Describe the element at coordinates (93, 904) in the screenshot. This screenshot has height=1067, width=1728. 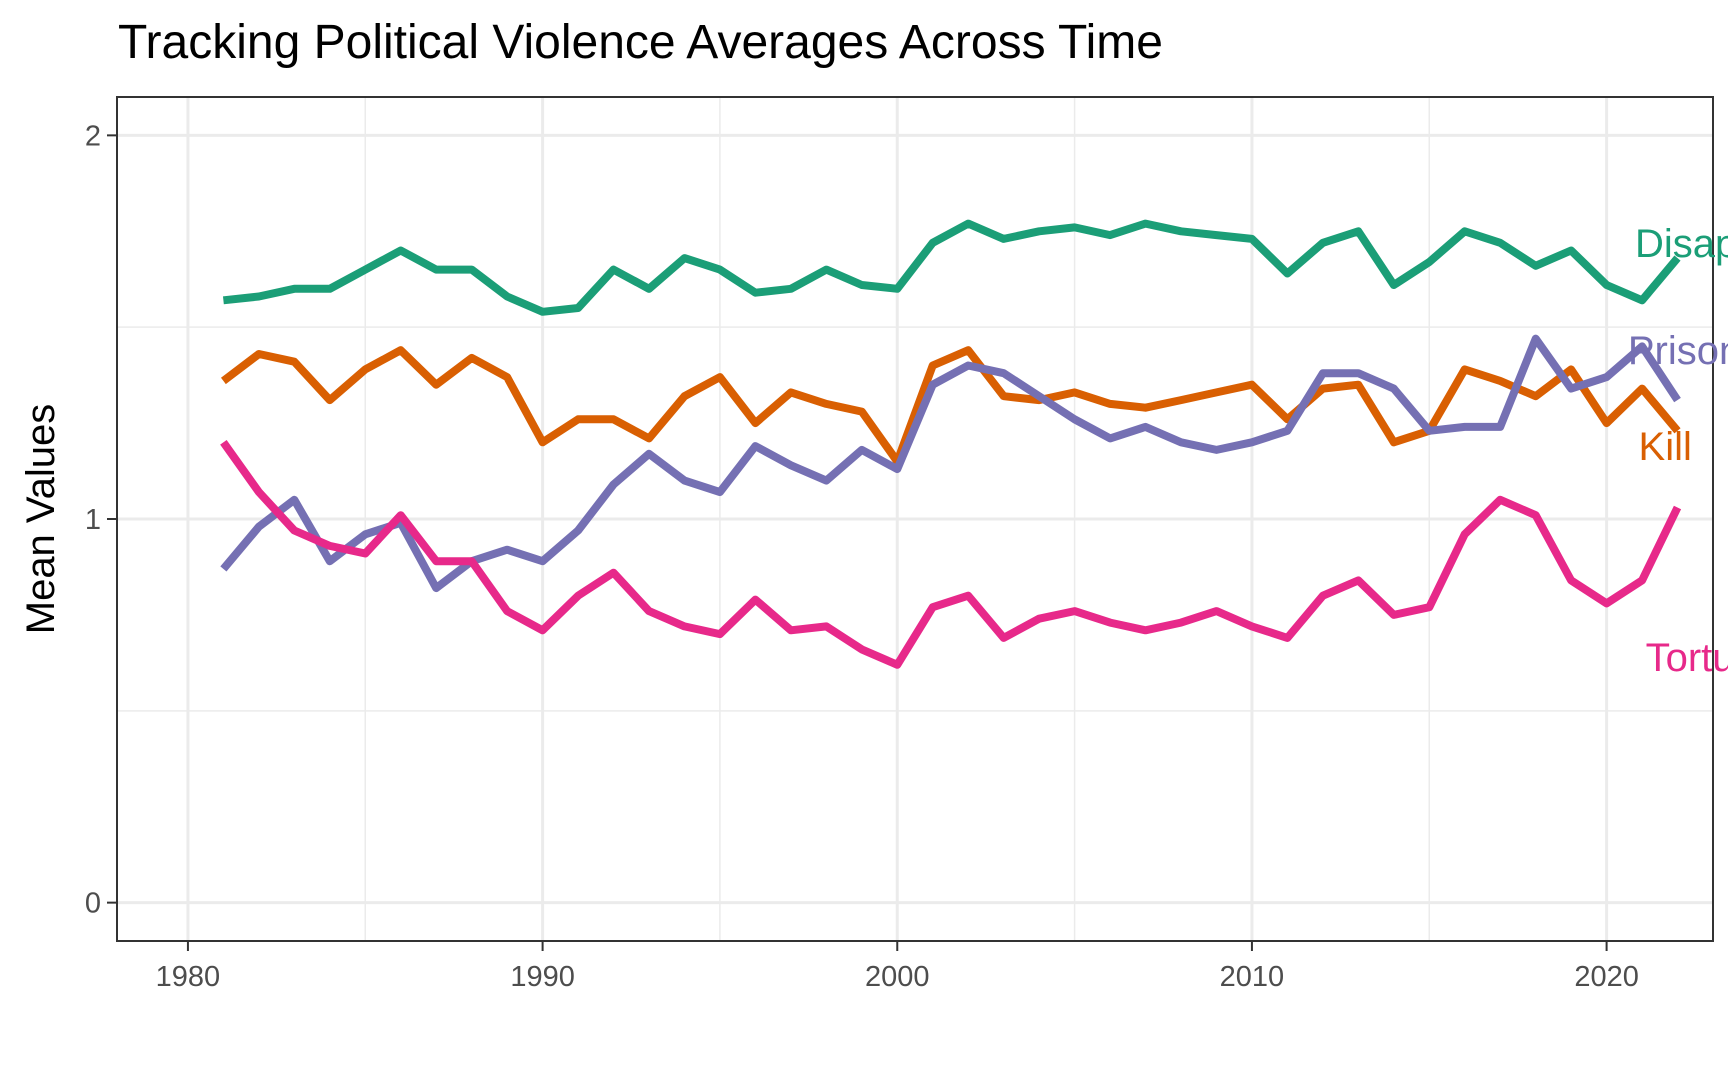
I see `y-tick-label: 0` at that location.